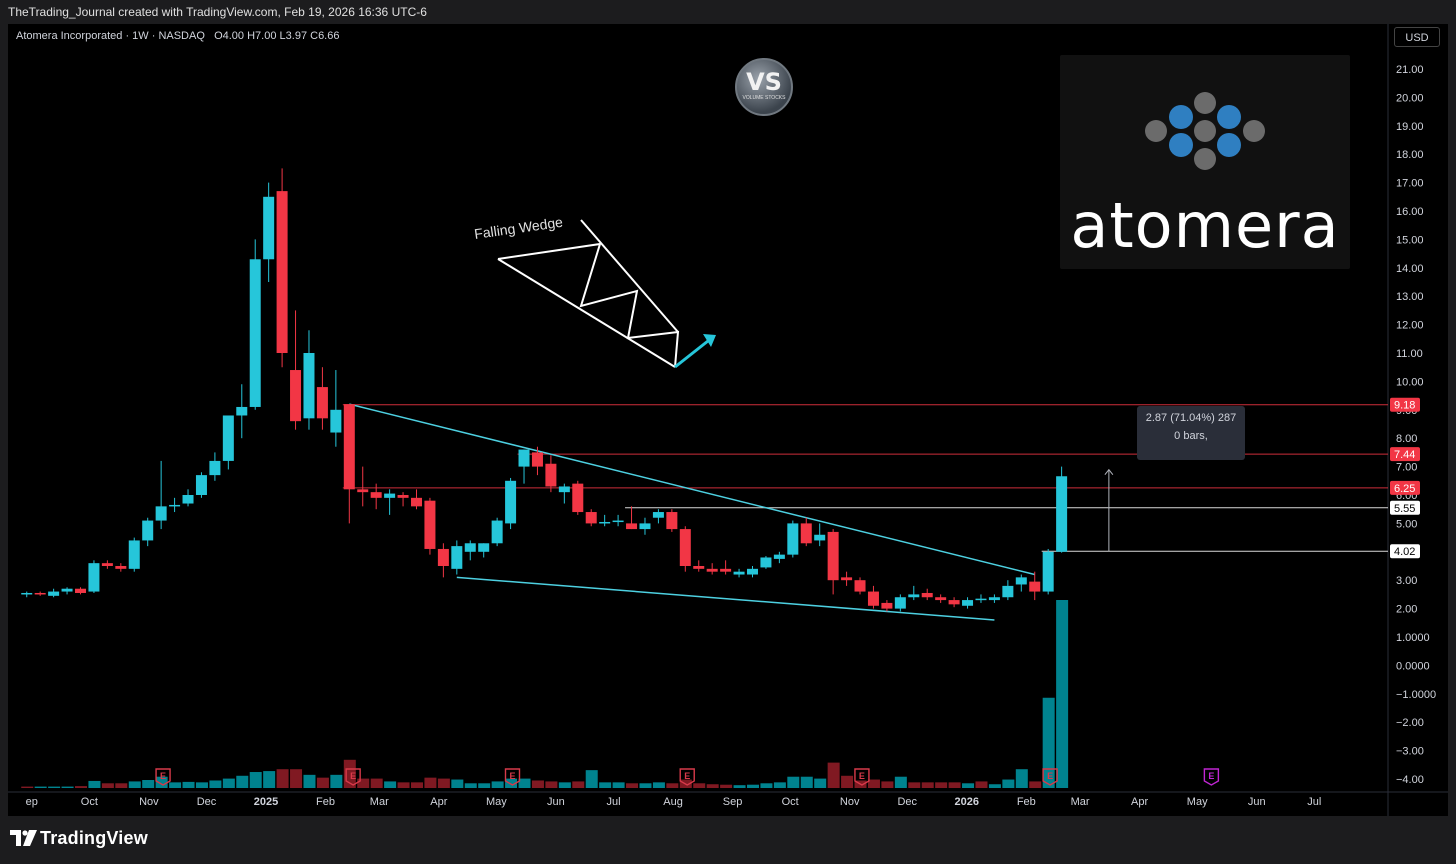 Image resolution: width=1456 pixels, height=864 pixels. I want to click on earnings-marker, so click(1050, 777).